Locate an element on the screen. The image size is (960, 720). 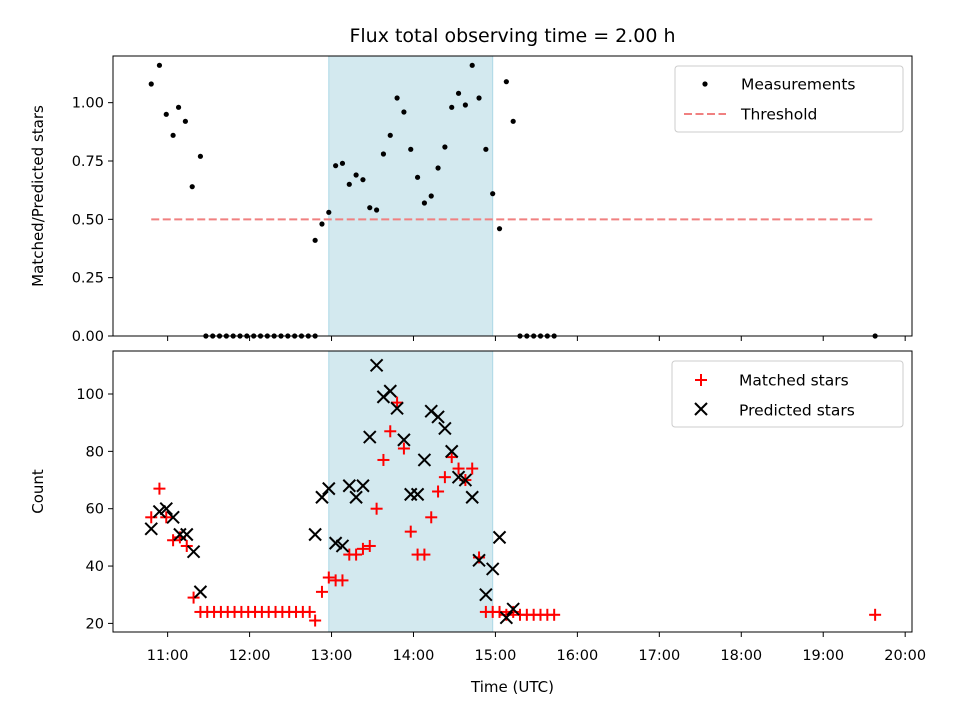
predicted-stars-points is located at coordinates (332, 491).